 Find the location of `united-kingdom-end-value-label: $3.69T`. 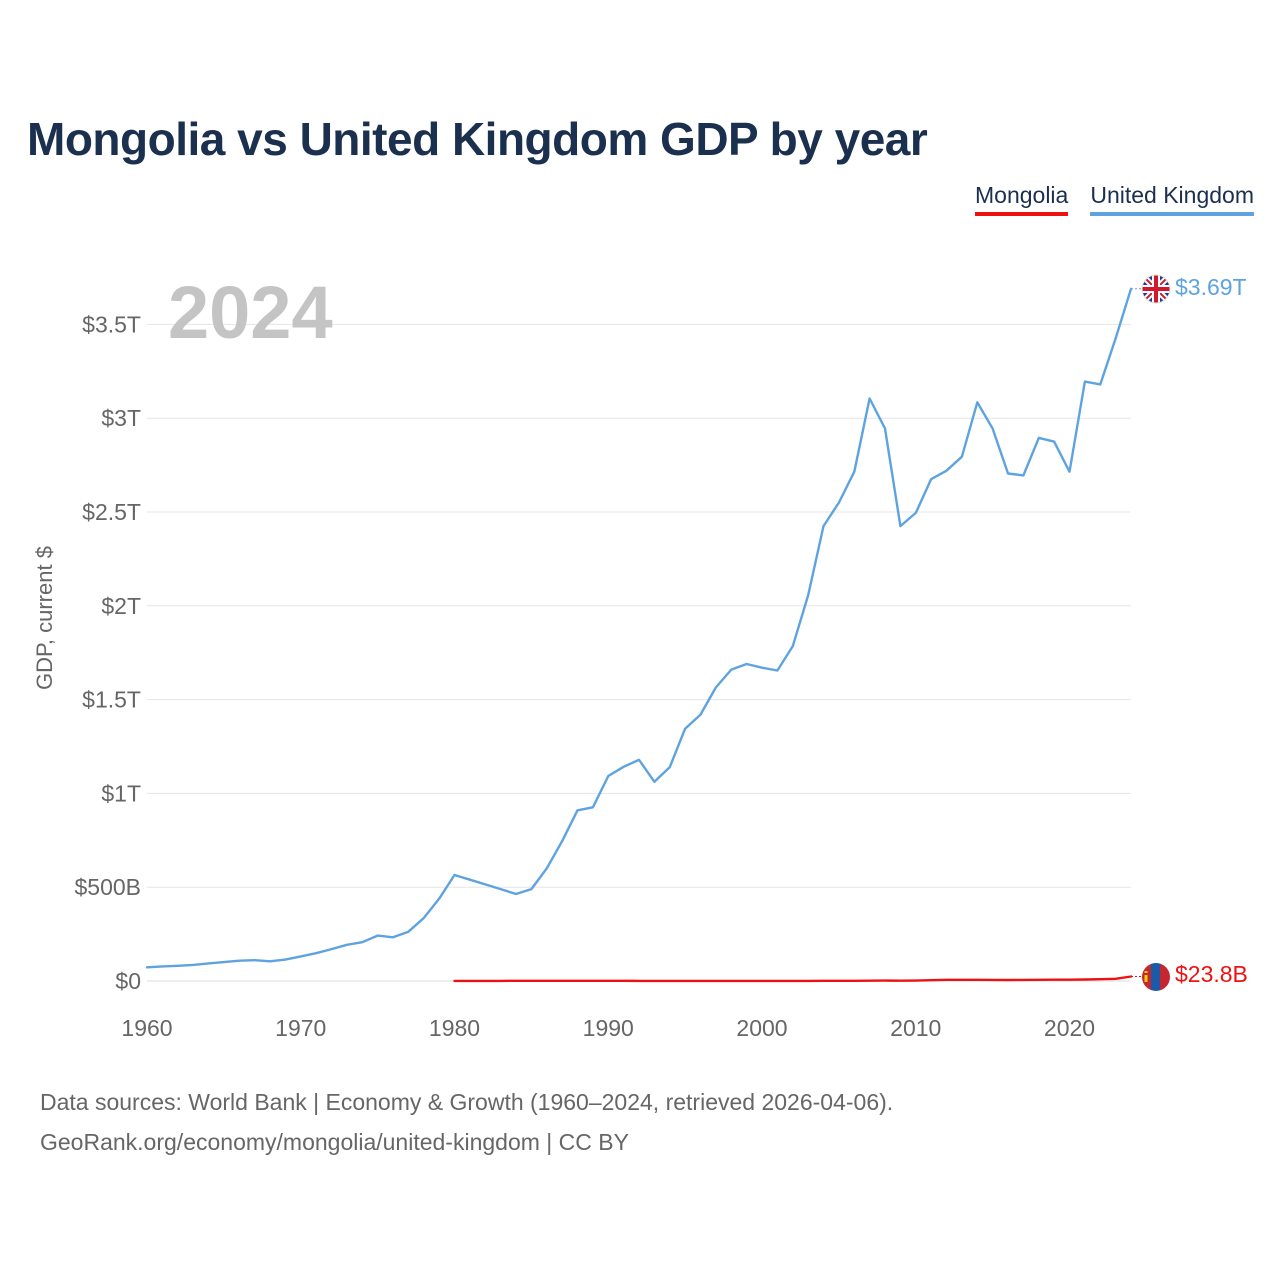

united-kingdom-end-value-label: $3.69T is located at coordinates (1211, 287).